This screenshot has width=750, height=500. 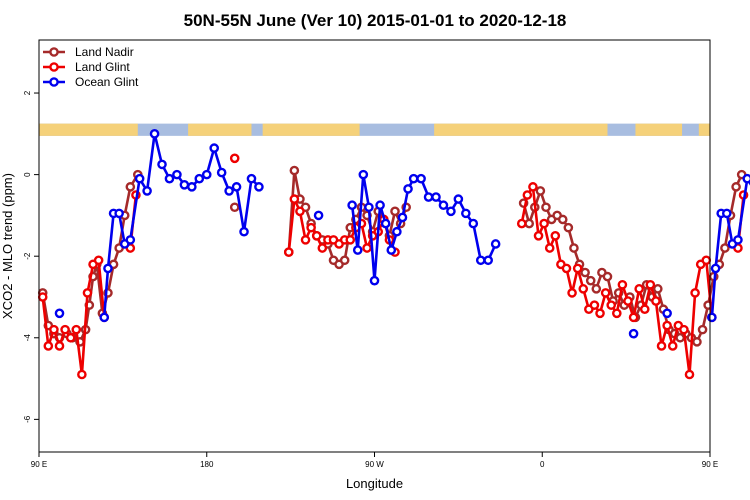 I want to click on x-tick-label: 90 E, so click(x=39, y=464).